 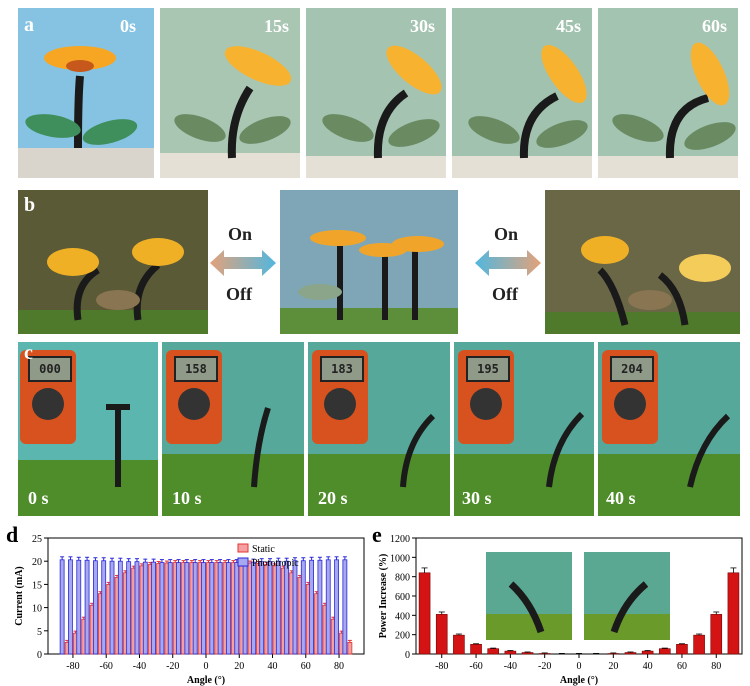 I want to click on panel-b-photo-left, so click(x=113, y=262).